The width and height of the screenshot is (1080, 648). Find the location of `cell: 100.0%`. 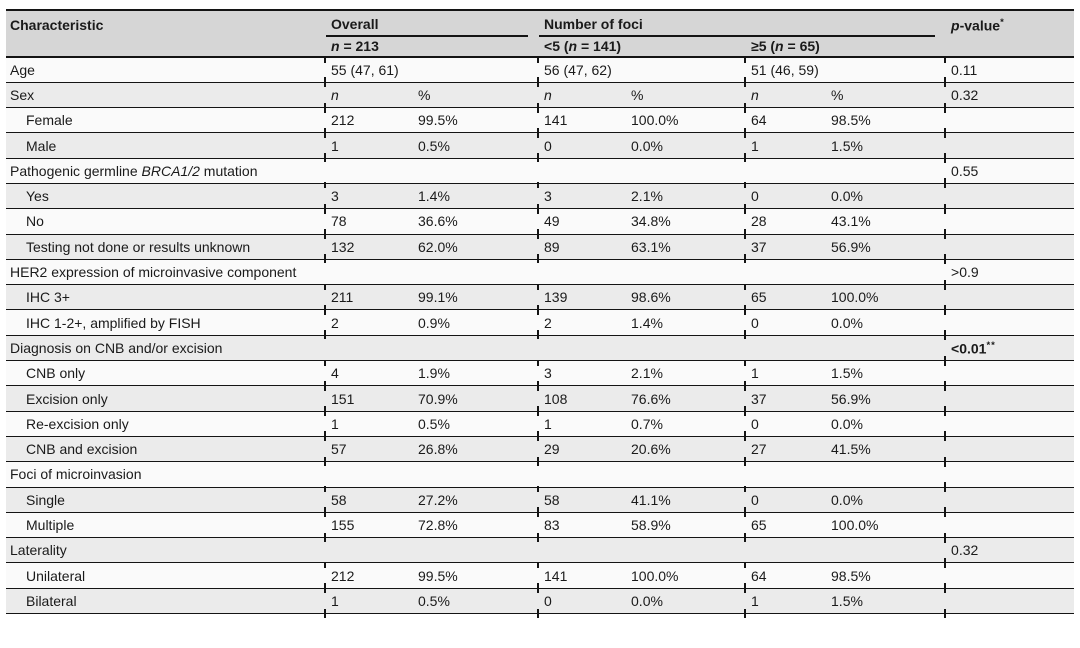

cell: 100.0% is located at coordinates (885, 525).